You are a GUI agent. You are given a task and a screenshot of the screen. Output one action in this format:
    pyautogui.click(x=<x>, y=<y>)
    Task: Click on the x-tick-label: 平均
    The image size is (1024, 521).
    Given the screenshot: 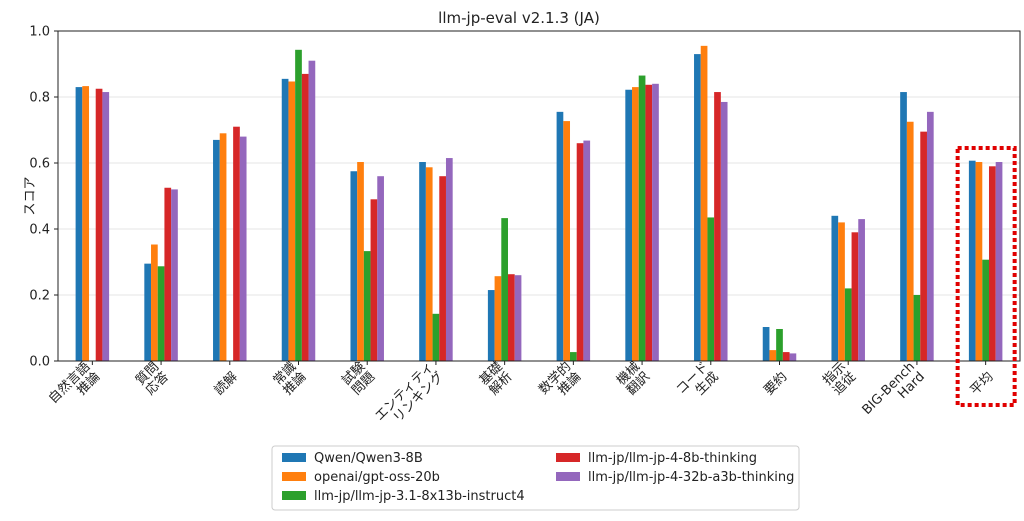 What is the action you would take?
    pyautogui.click(x=982, y=383)
    